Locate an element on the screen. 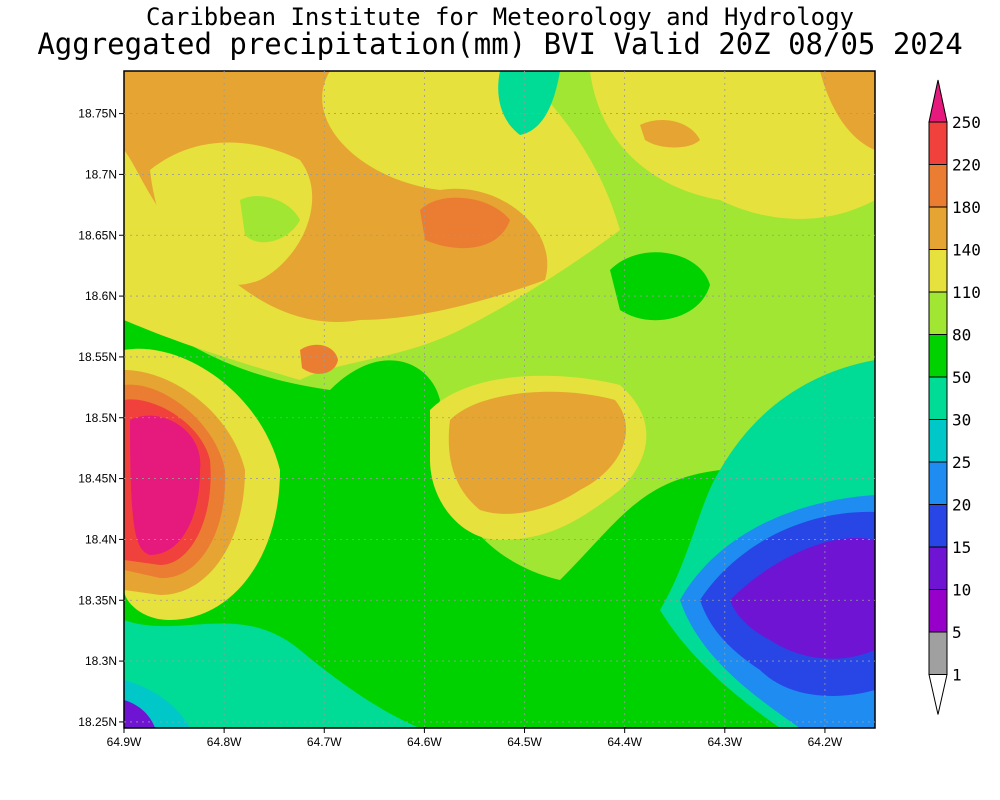  lon-tick-label: 64.8W is located at coordinates (224, 742).